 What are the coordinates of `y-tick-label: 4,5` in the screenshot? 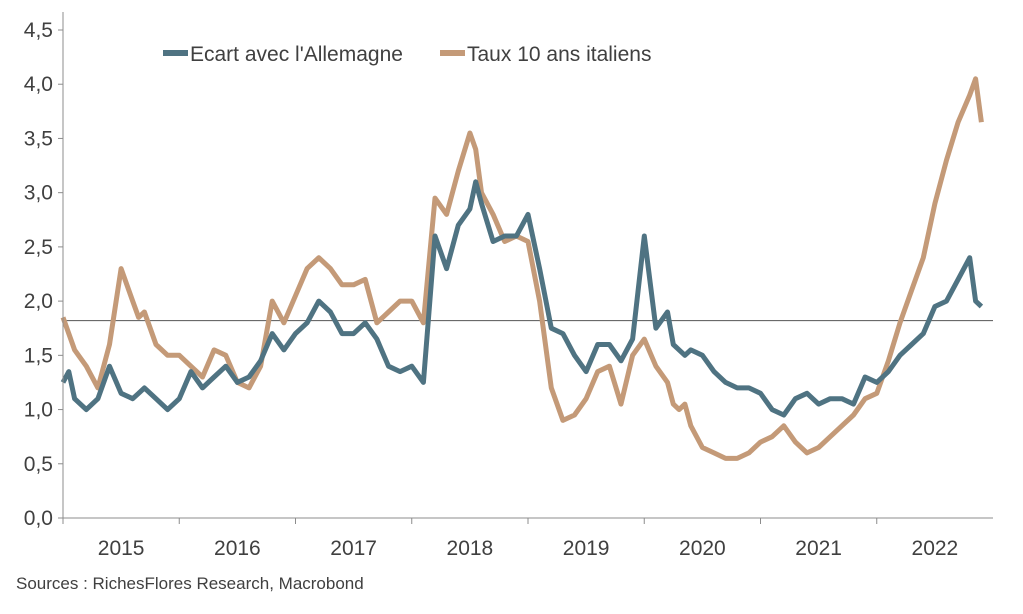 It's located at (38, 30).